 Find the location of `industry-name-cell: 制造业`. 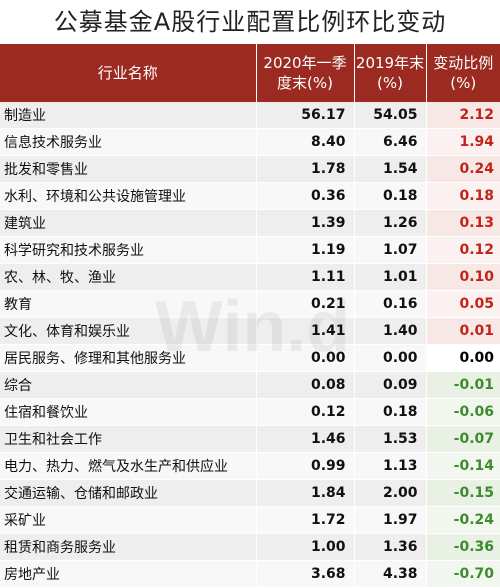

industry-name-cell: 制造业 is located at coordinates (128, 115).